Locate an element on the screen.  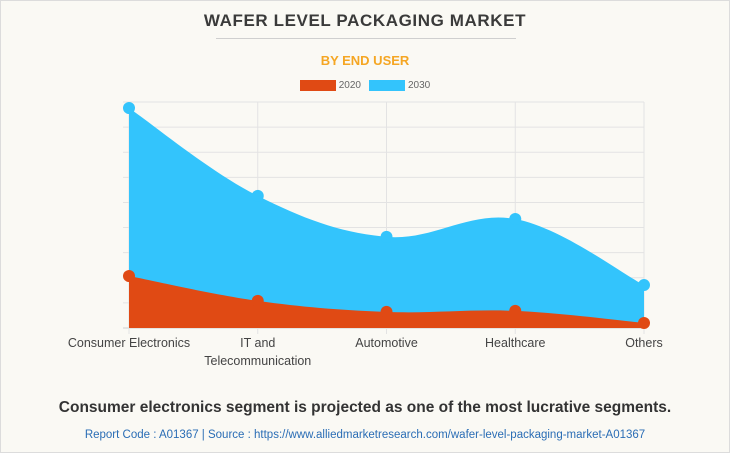
chart-subtitle: BY END USER is located at coordinates (365, 60).